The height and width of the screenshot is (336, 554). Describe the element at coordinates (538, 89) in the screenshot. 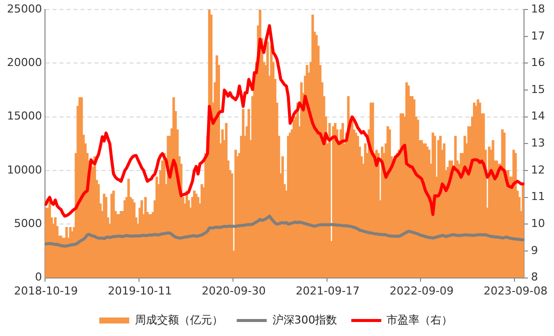

I see `y2-tick-label: 15` at that location.